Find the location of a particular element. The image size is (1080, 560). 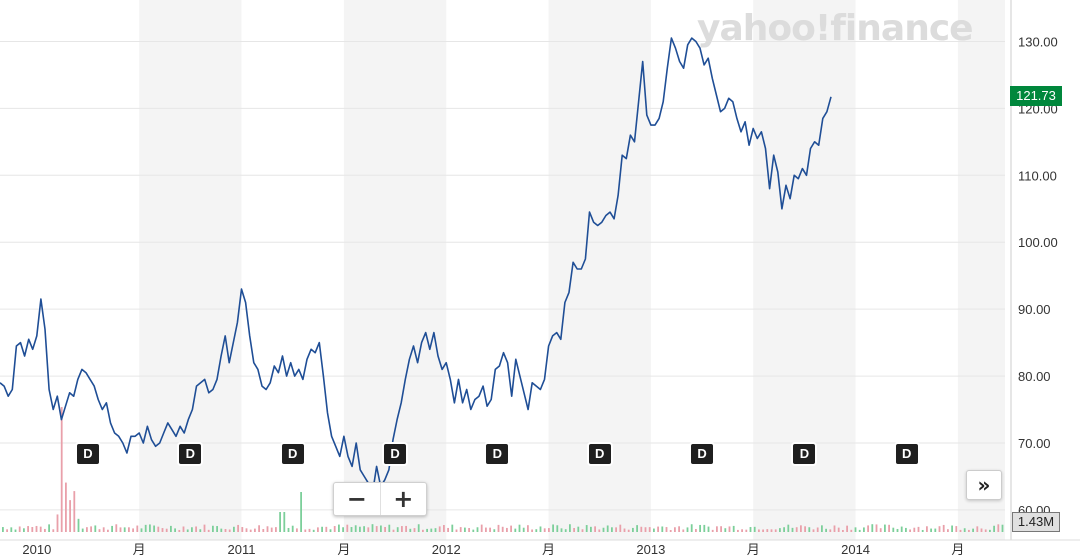

y-tick-label: 70.00 is located at coordinates (1034, 443).